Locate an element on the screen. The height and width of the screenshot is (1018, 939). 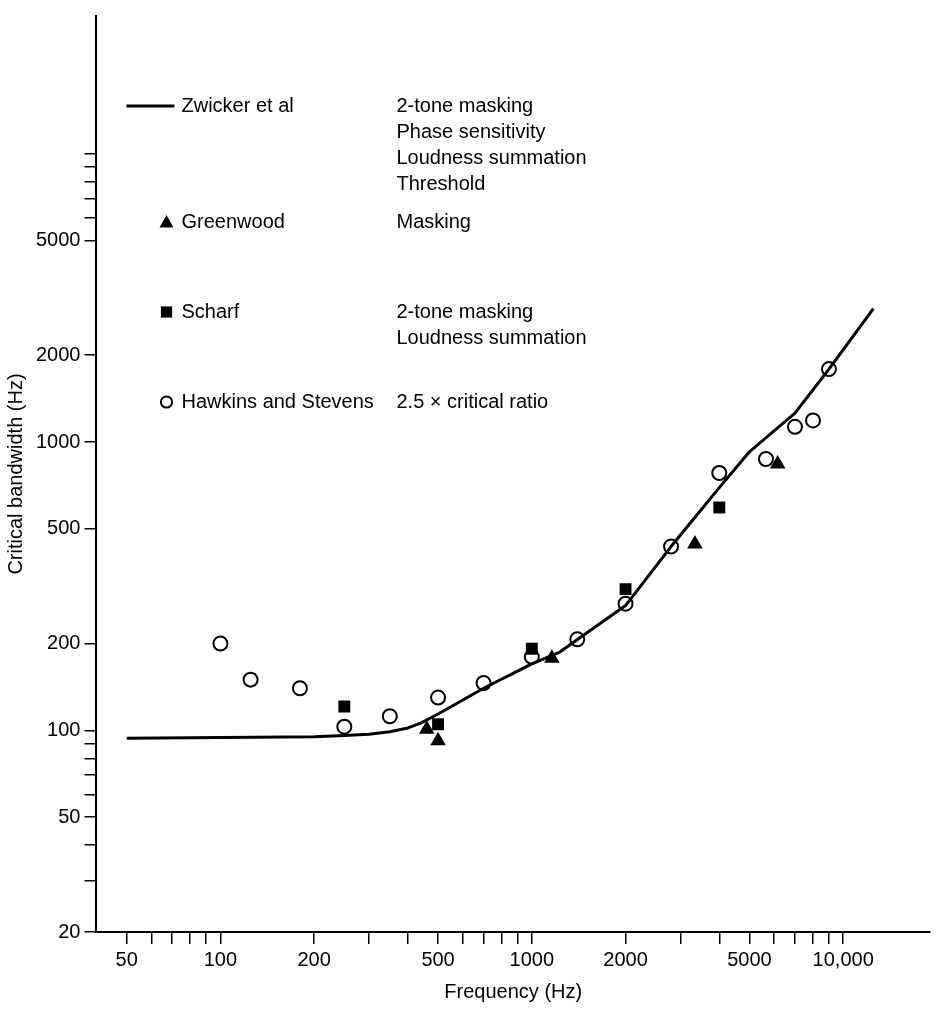
legend-label: Greenwood is located at coordinates (233, 220).